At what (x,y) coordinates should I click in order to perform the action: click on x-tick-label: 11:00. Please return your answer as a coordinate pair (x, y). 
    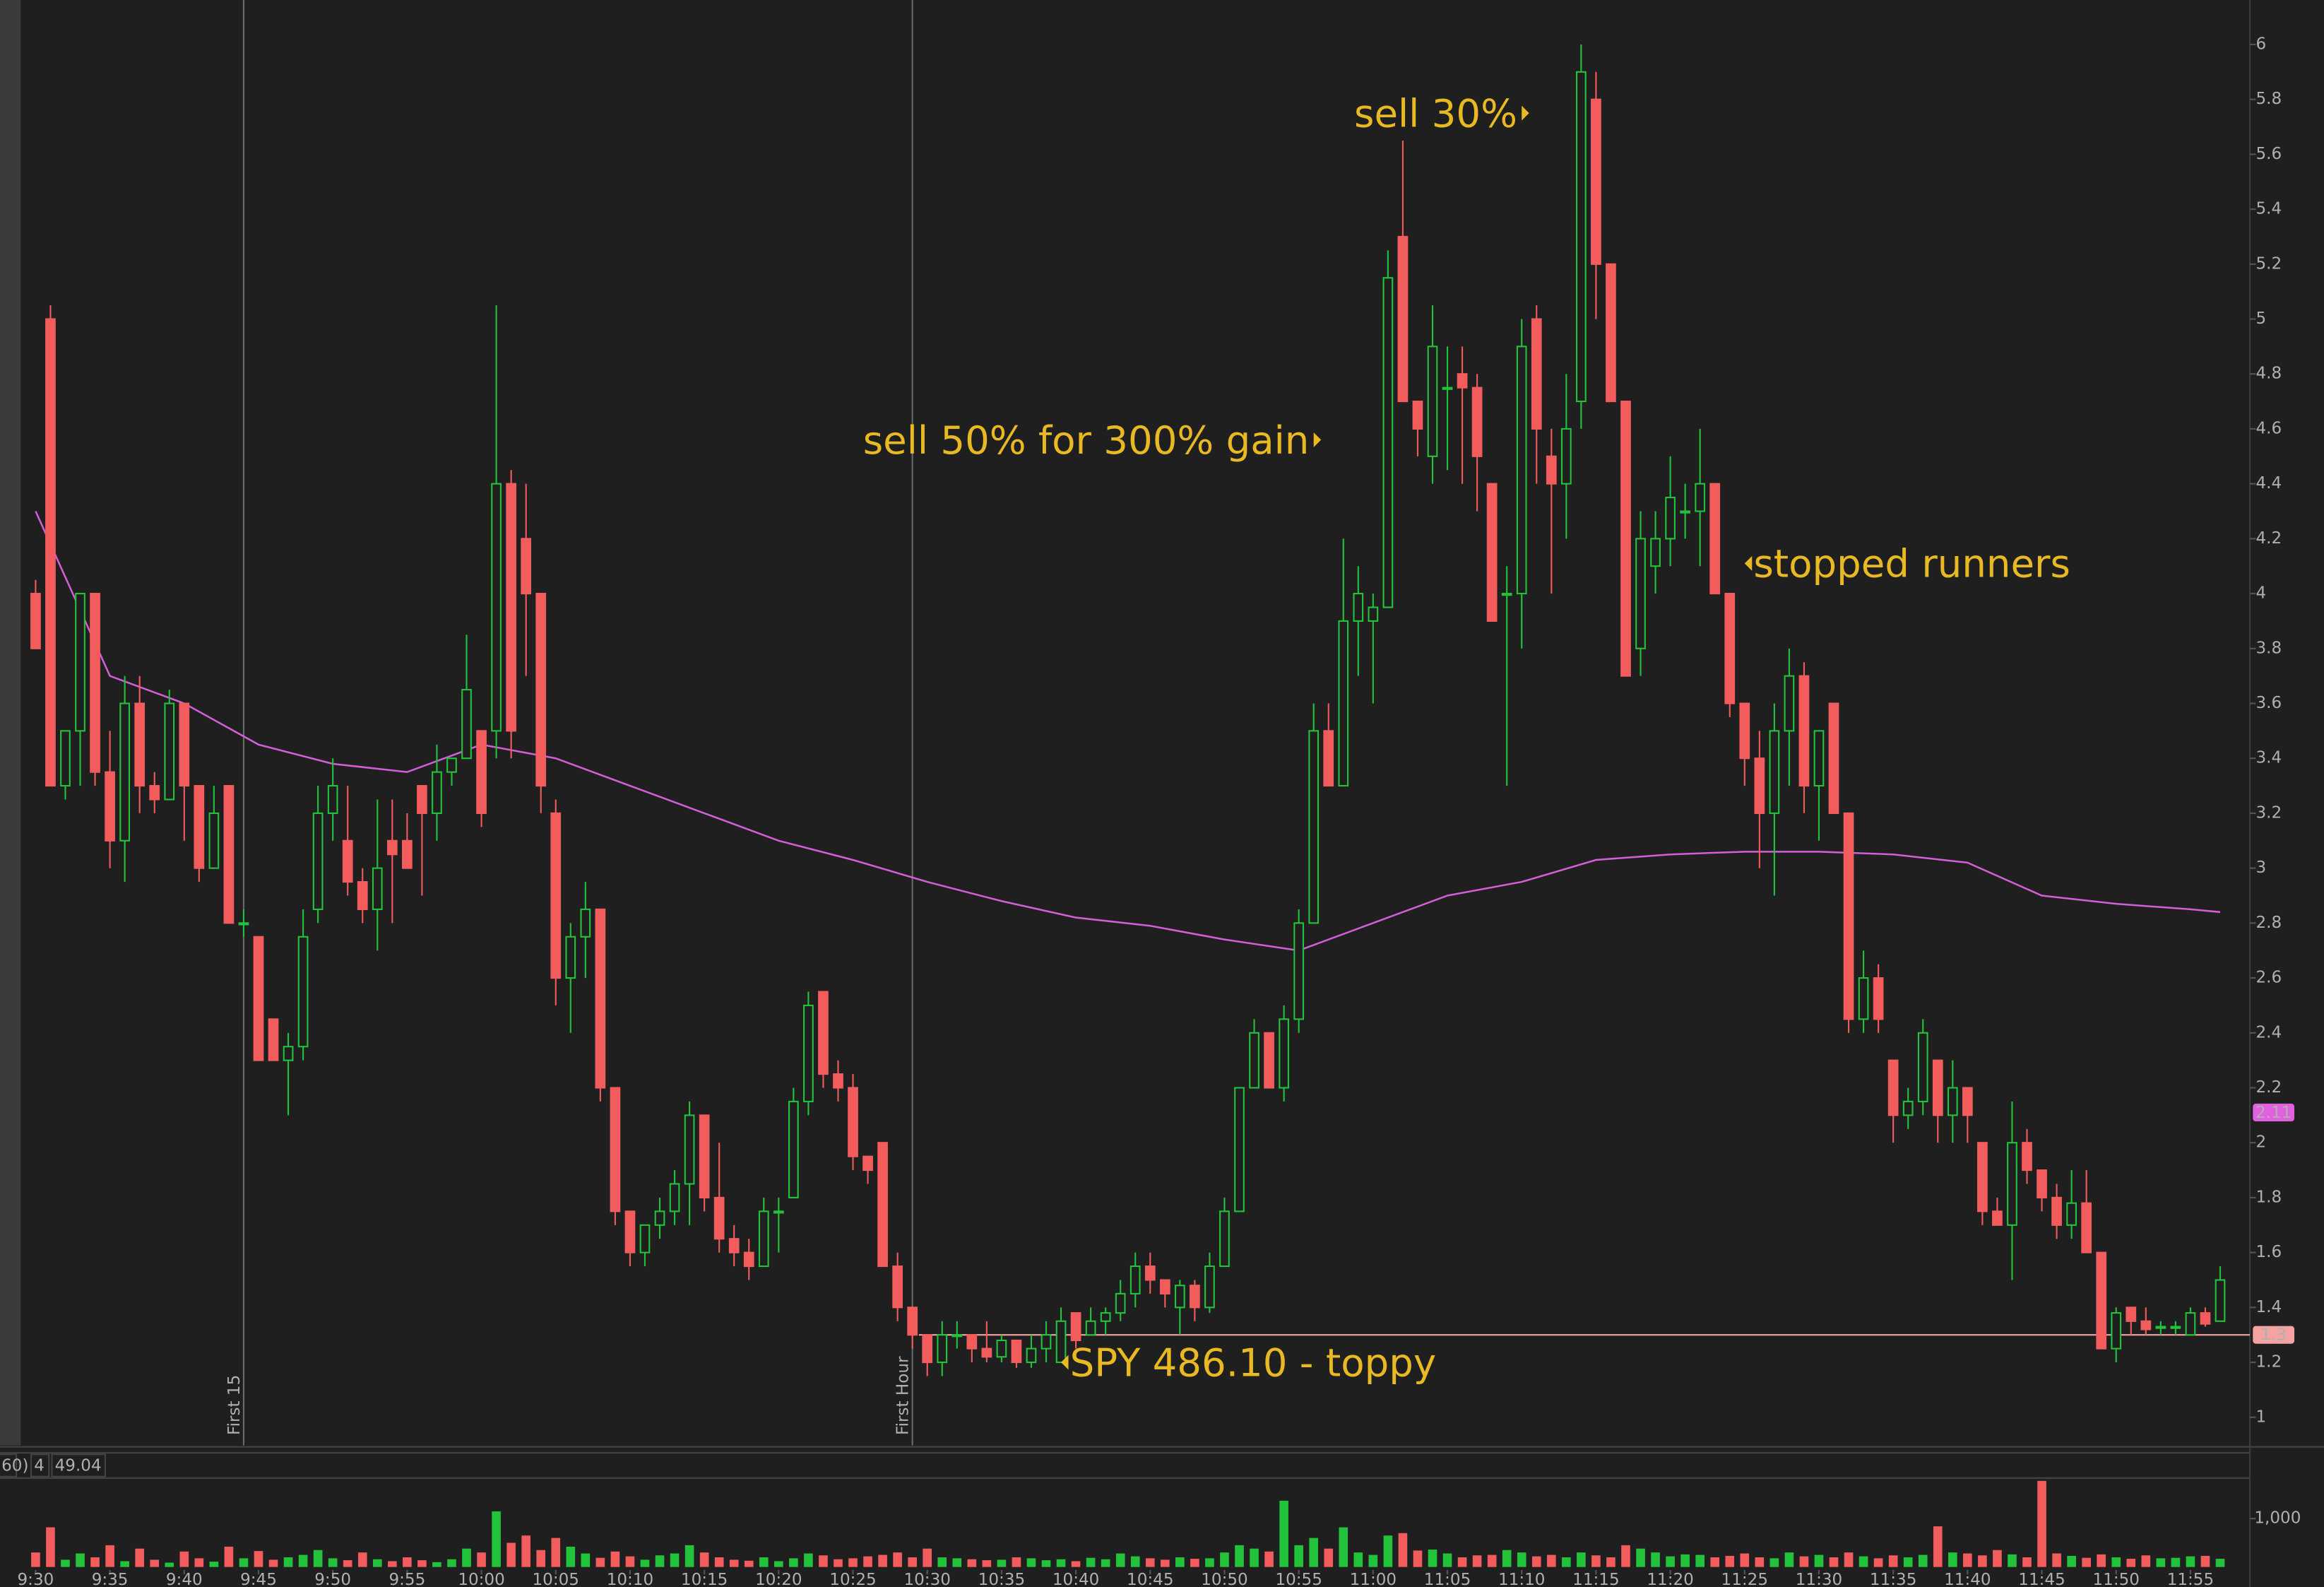
    Looking at the image, I should click on (1373, 1579).